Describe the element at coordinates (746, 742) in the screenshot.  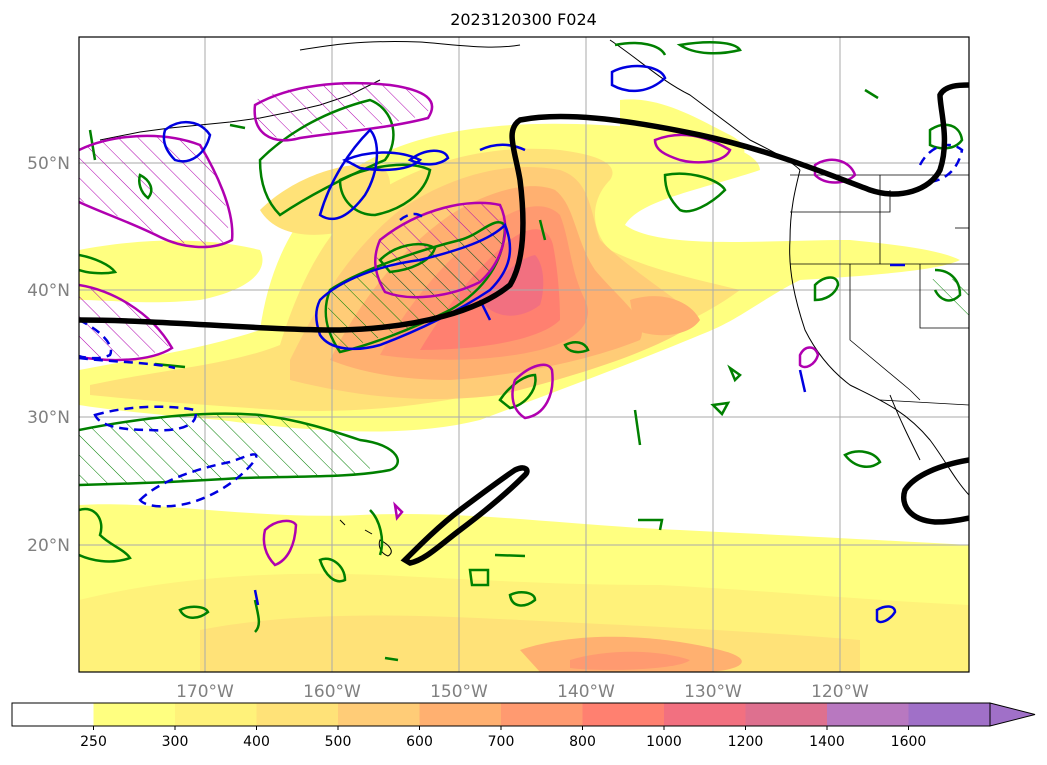
I see `colorbar-tick-label: 1200` at that location.